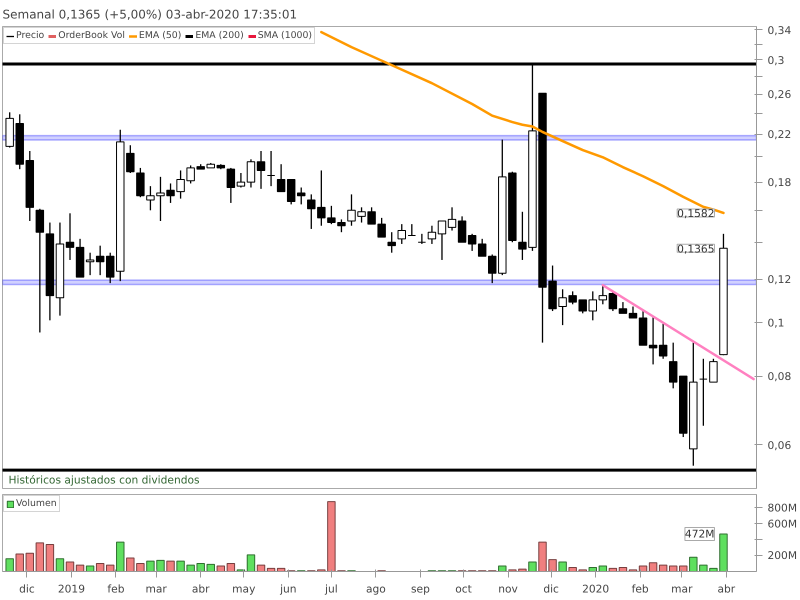  Describe the element at coordinates (150, 15) in the screenshot. I see `chart-title: Semanal 0,1365 (+5,00%) 03-abr-2020 17:35:01` at that location.